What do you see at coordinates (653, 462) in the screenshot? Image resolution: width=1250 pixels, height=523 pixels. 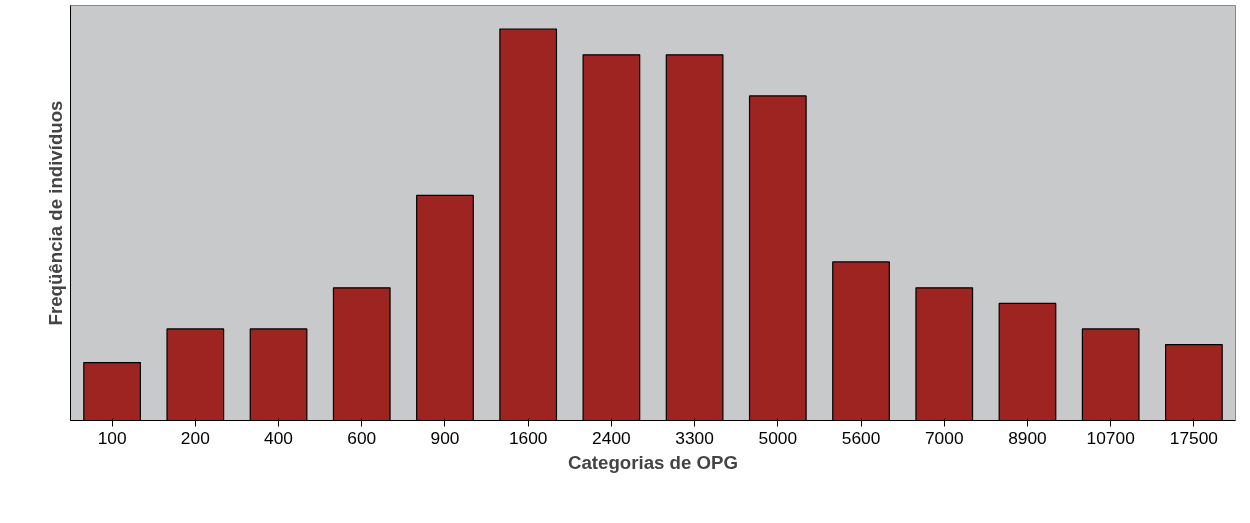 I see `x-axis-title: Categorias de OPG` at bounding box center [653, 462].